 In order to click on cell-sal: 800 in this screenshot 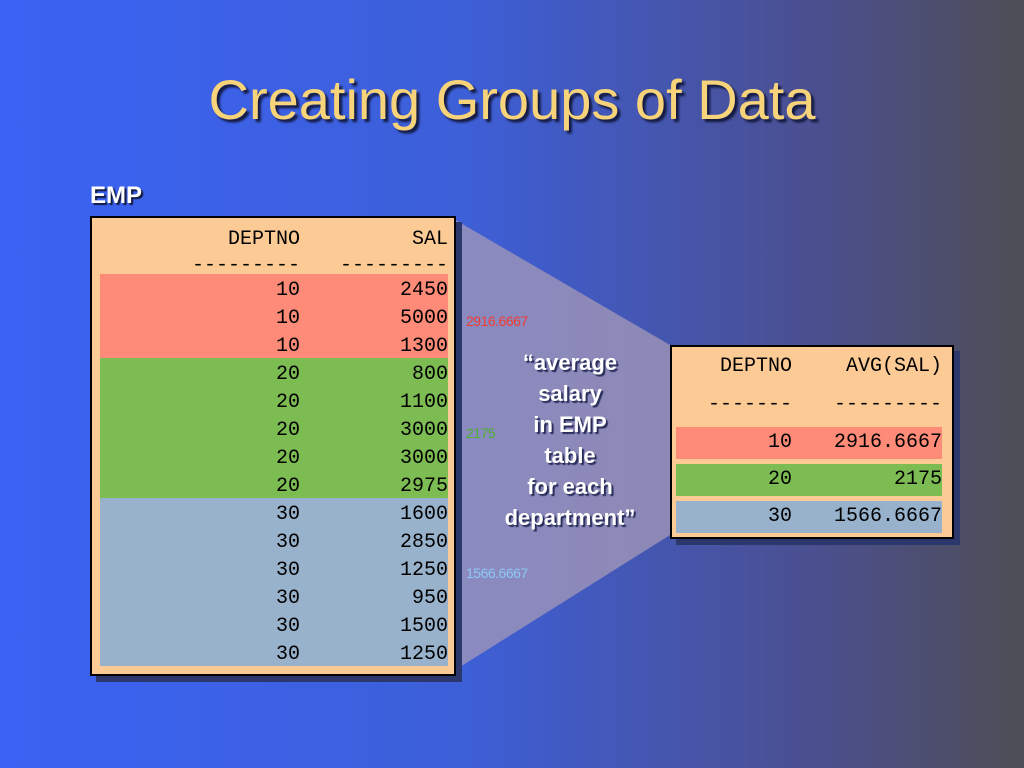, I will do `click(429, 374)`.